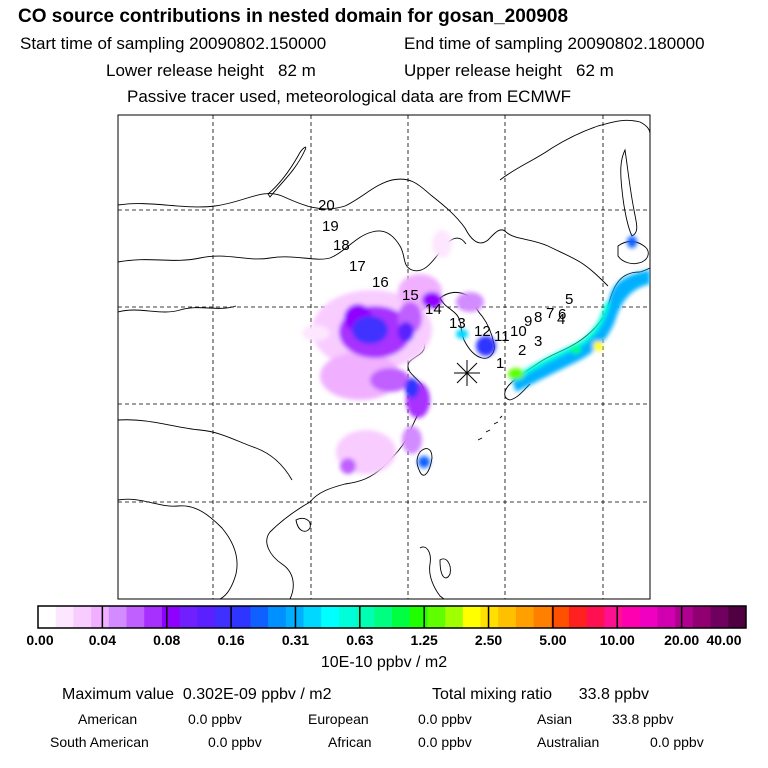  I want to click on end-time: End time of sampling 20090802.180000, so click(554, 44).